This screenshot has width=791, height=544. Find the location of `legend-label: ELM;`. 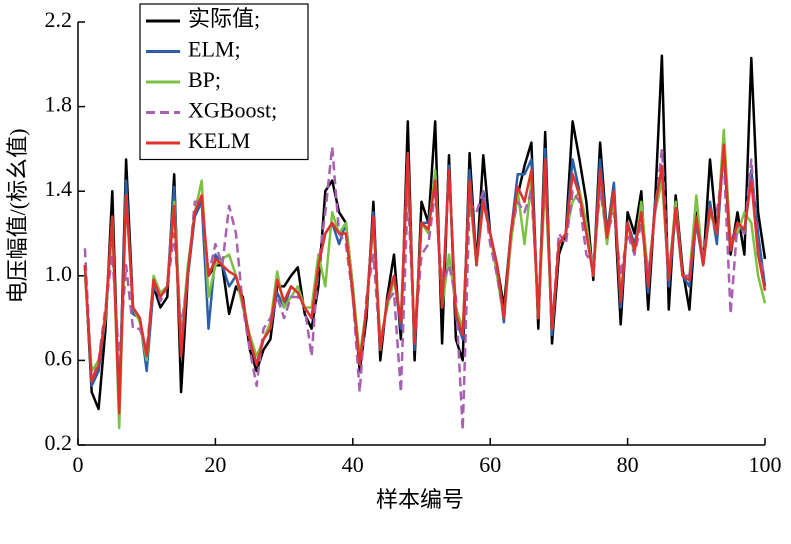

legend-label: ELM; is located at coordinates (214, 49).